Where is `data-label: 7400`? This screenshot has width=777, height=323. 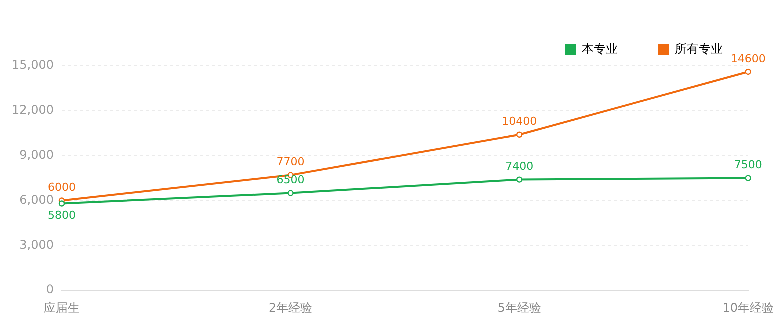
data-label: 7400 is located at coordinates (520, 167).